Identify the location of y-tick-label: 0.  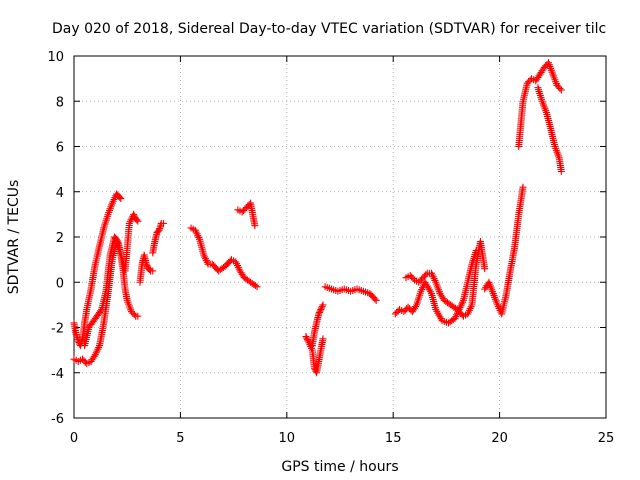
(60, 283).